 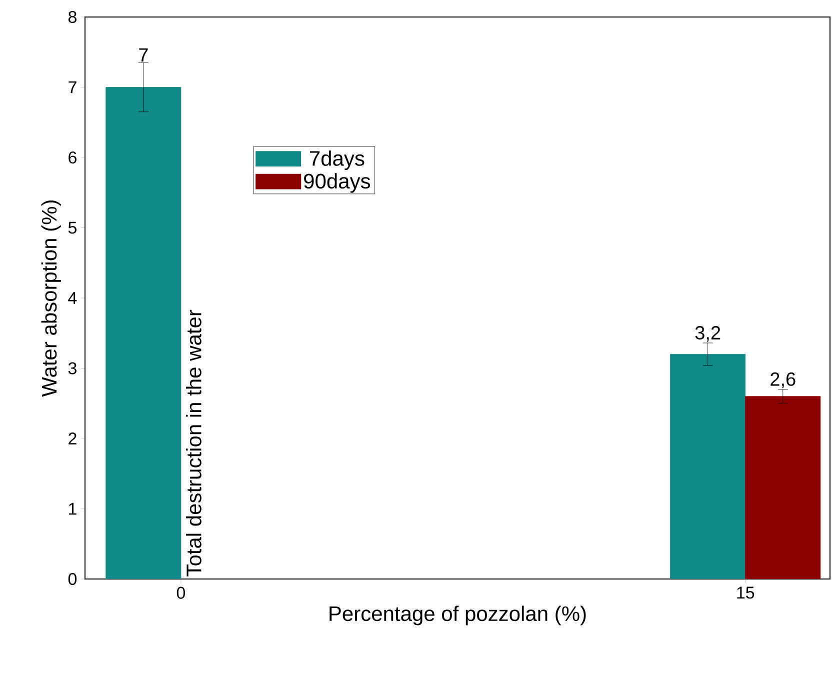 What do you see at coordinates (783, 380) in the screenshot?
I see `data-label: 2,6` at bounding box center [783, 380].